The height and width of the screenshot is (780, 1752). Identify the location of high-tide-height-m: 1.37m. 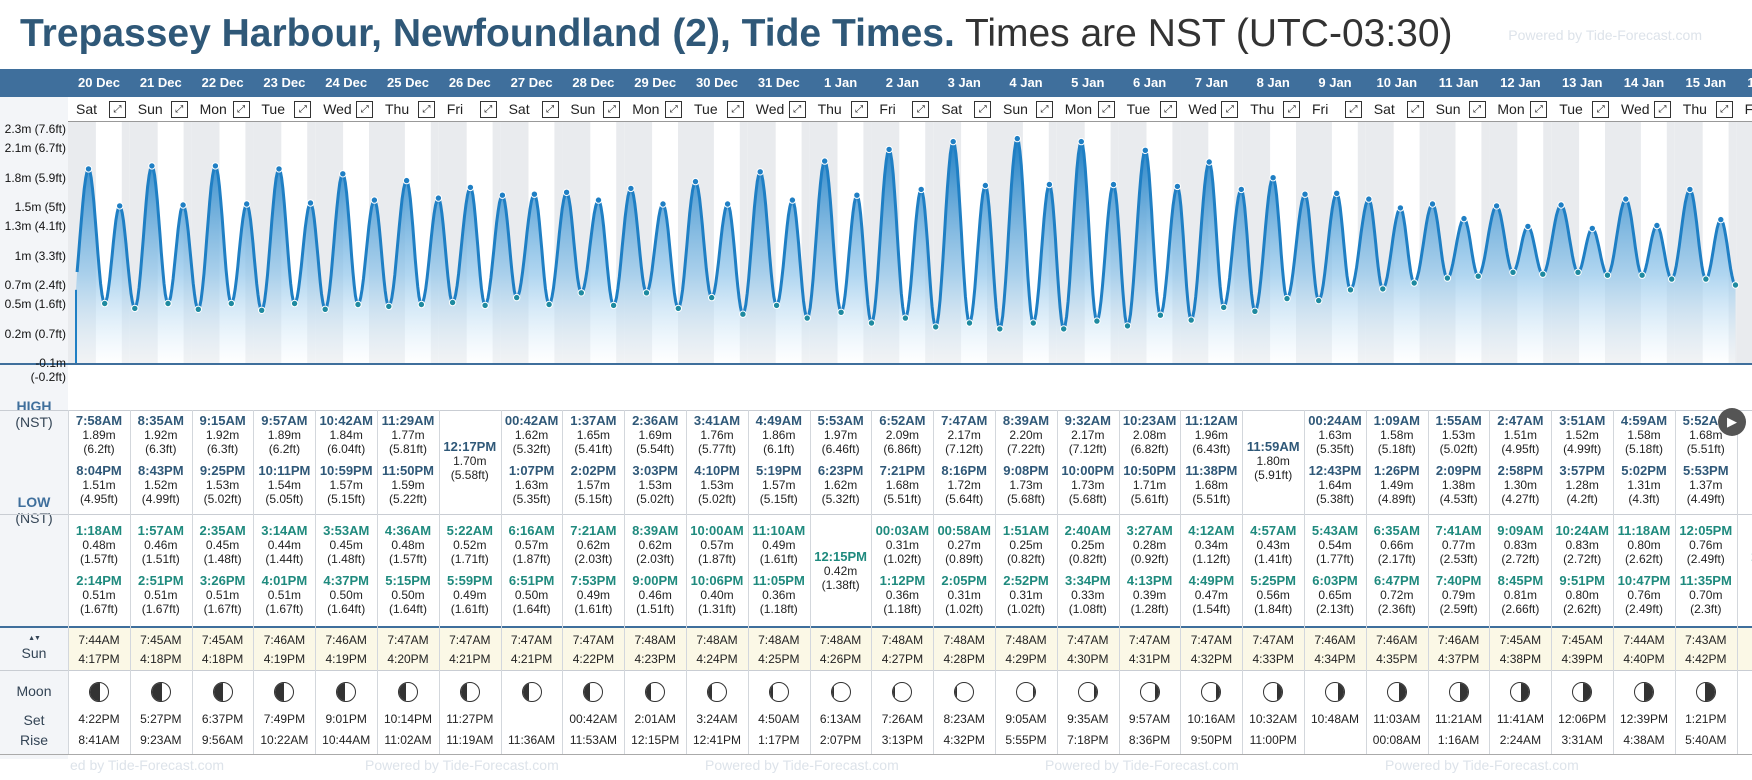
(1706, 485).